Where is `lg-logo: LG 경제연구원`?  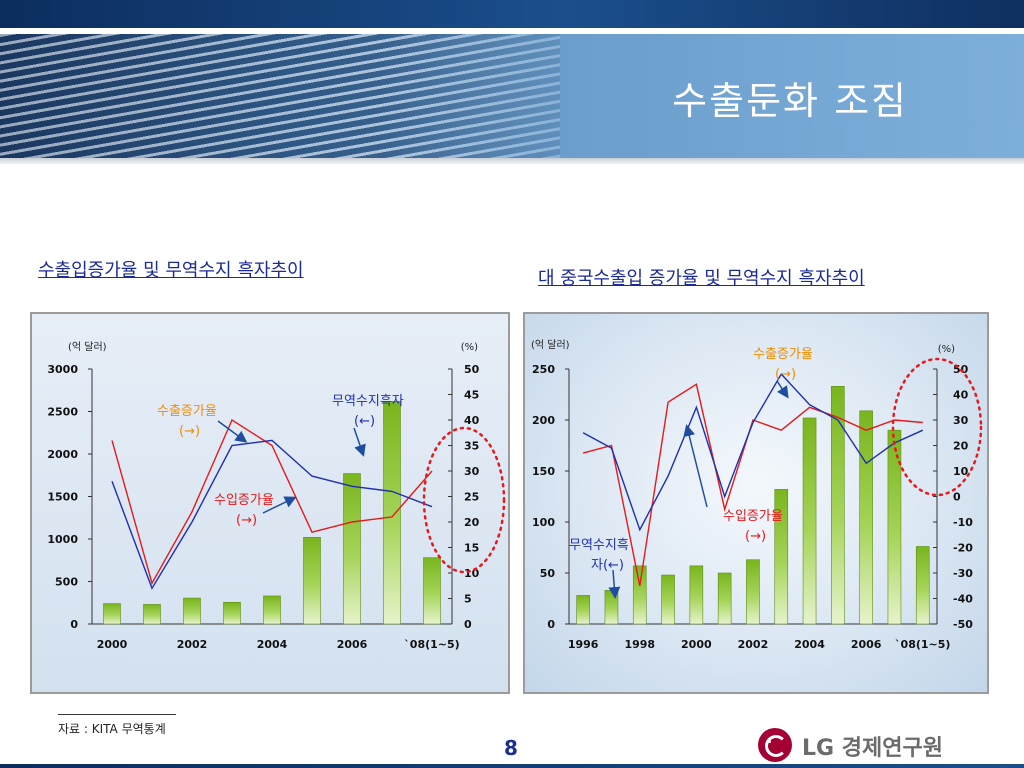 lg-logo: LG 경제연구원 is located at coordinates (873, 746).